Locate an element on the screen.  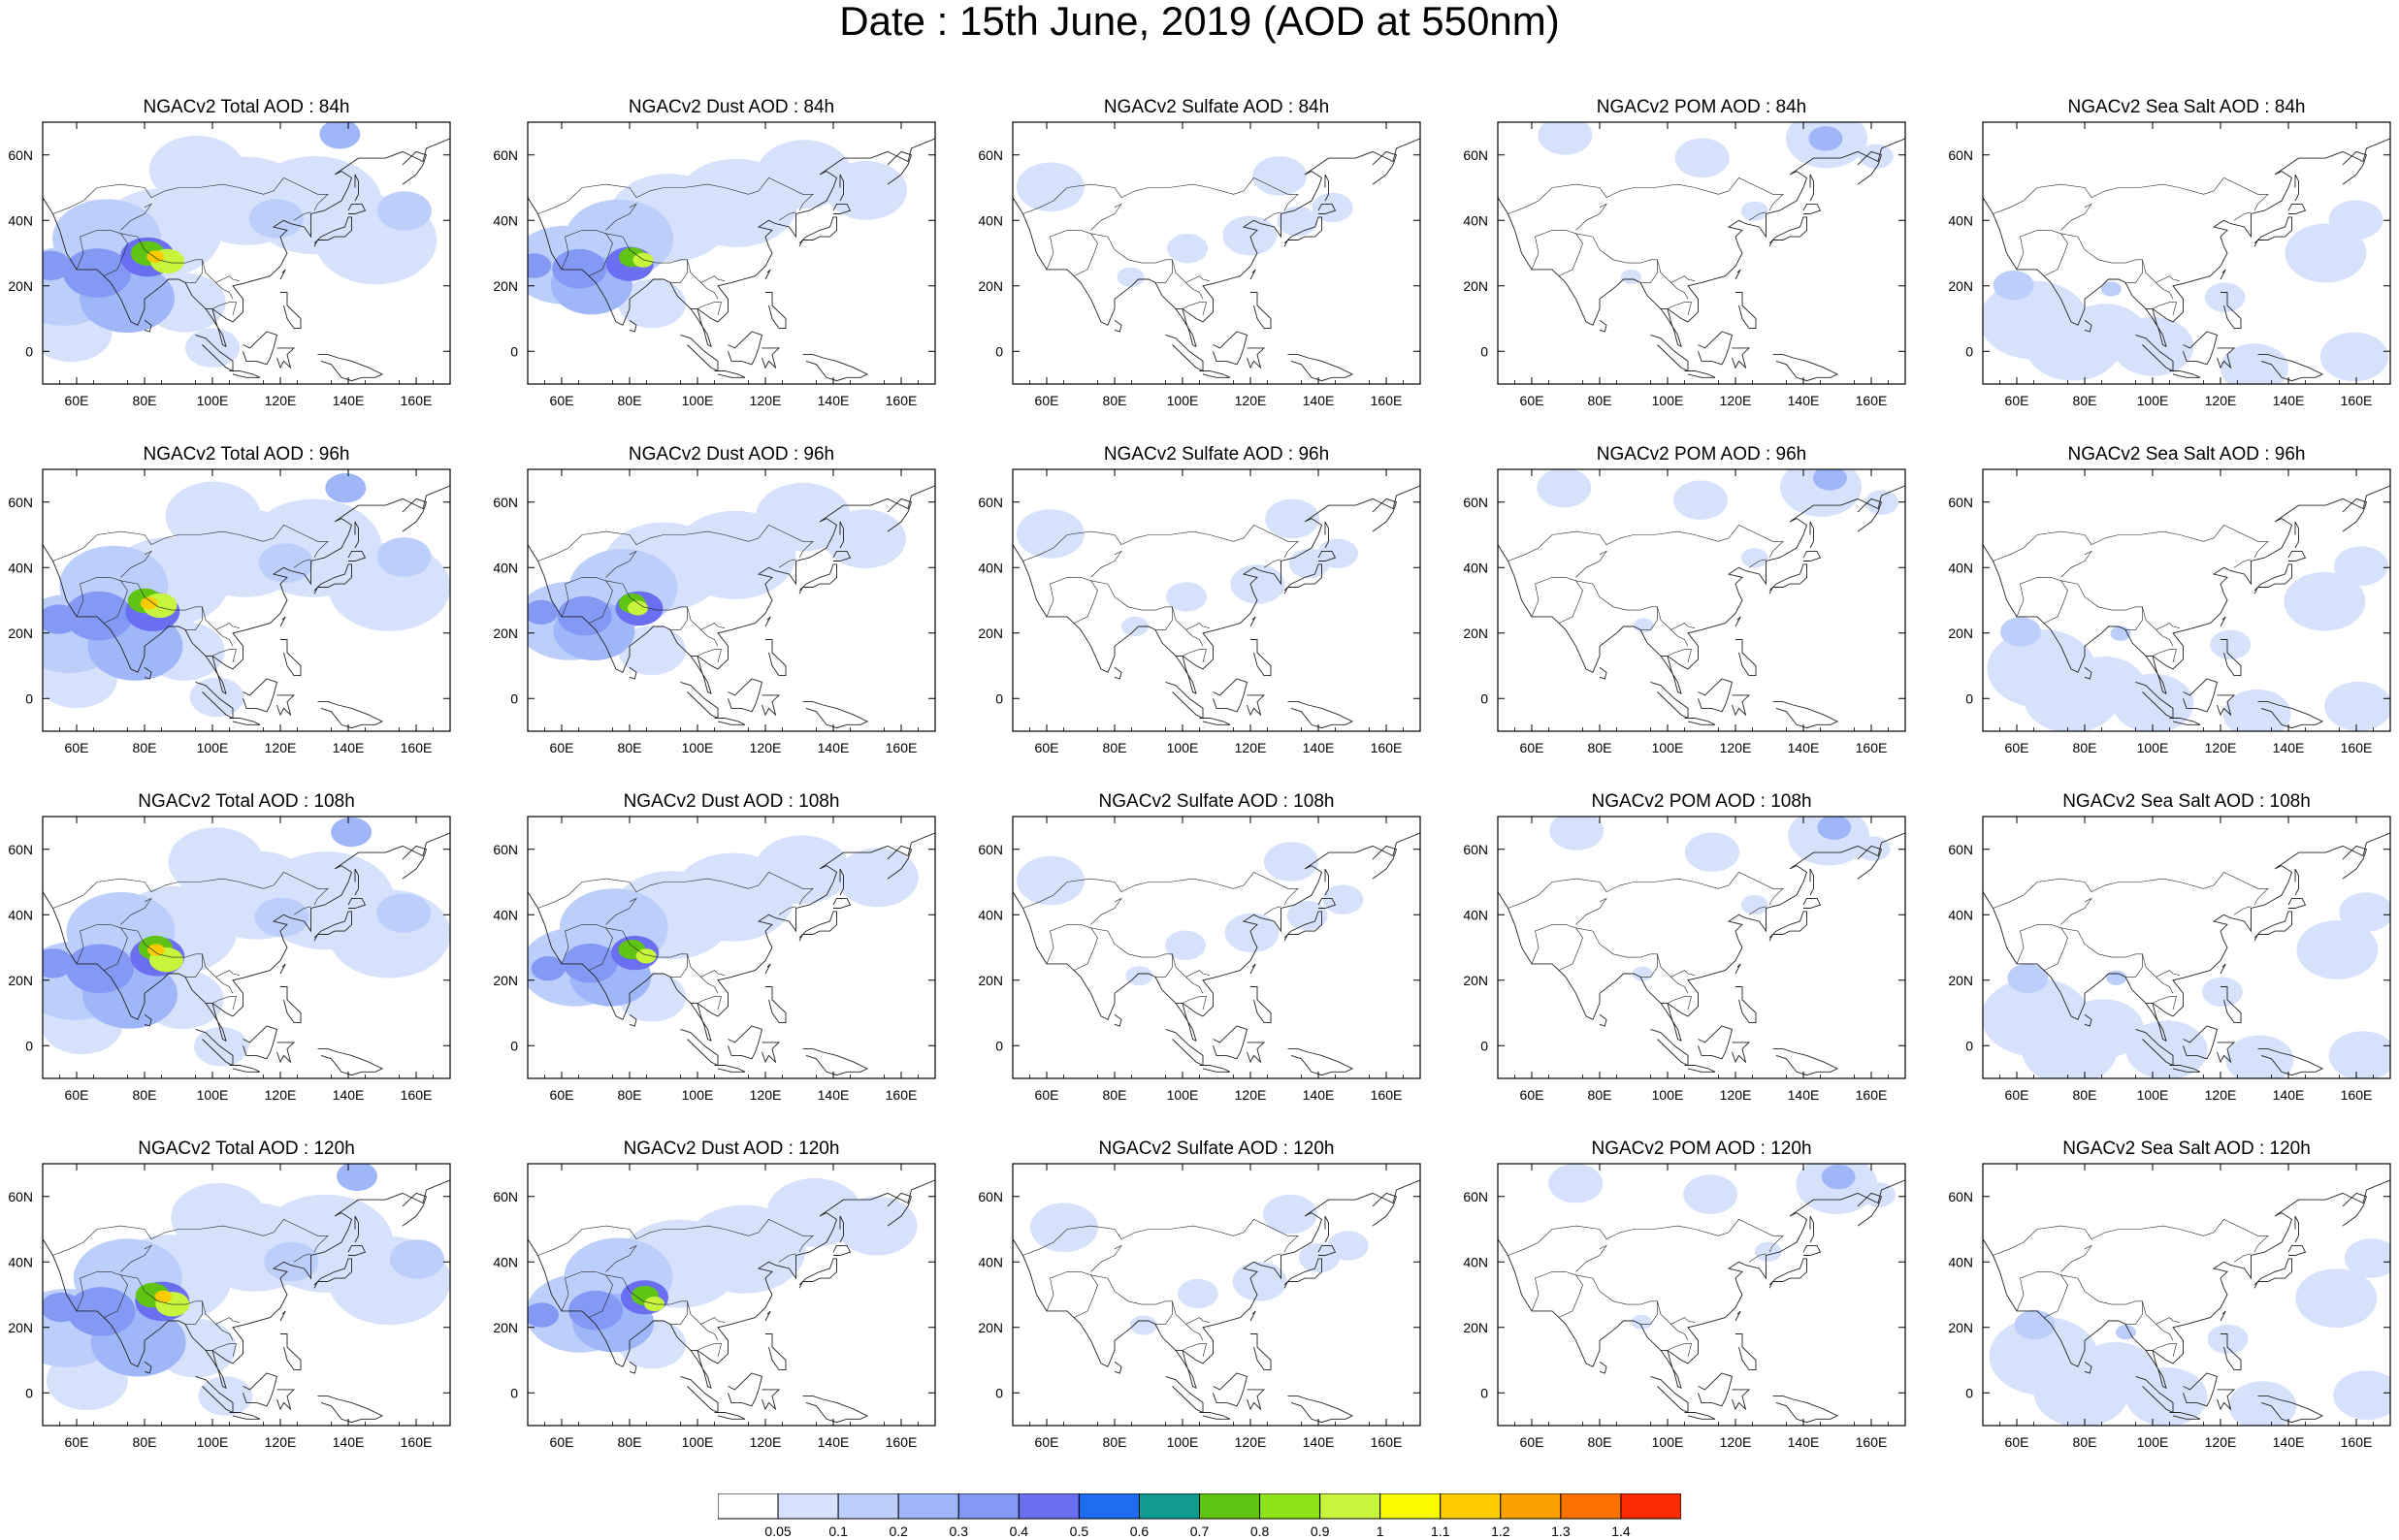
panel-title: NGACv2 Dust AOD : 108h is located at coordinates (732, 802).